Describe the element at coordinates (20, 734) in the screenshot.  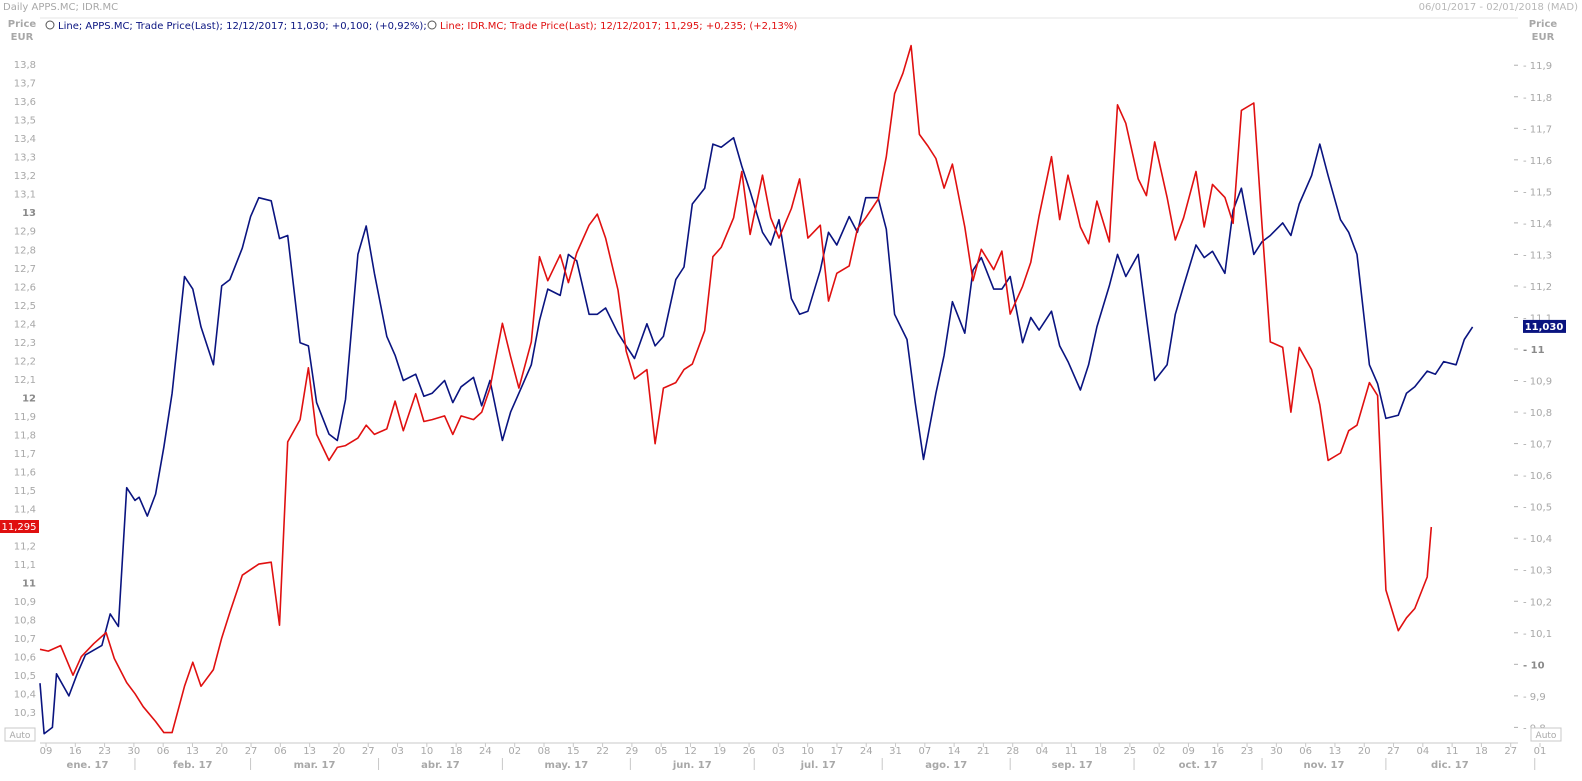
I see `left-auto-button: Auto` at that location.